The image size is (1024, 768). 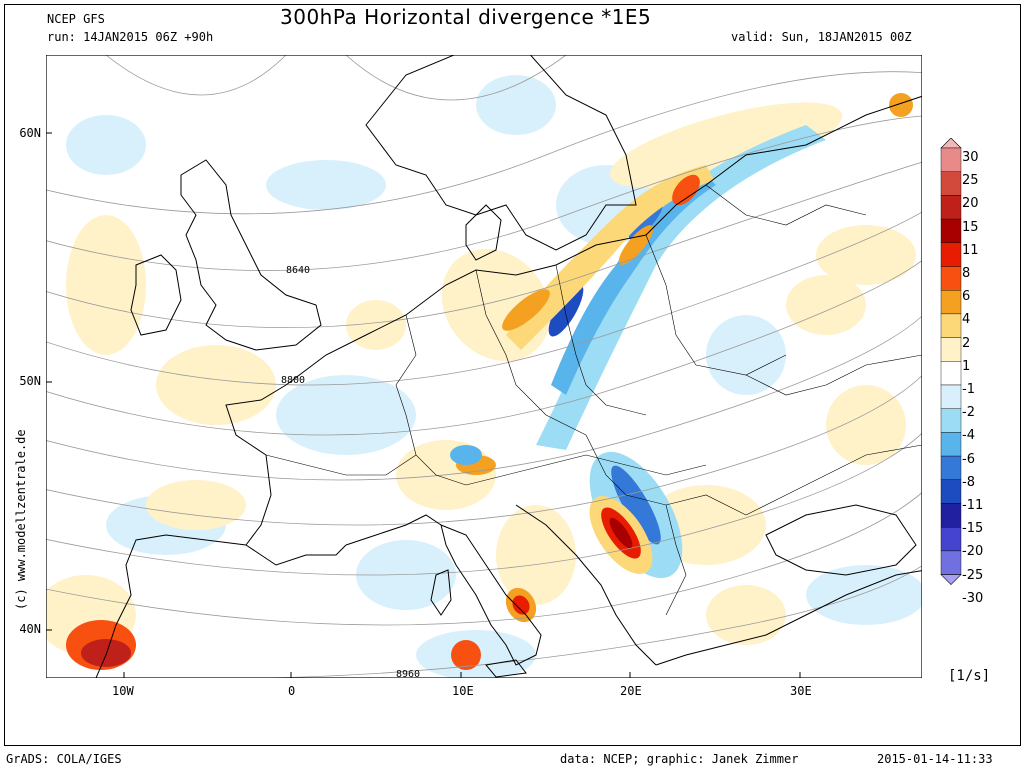 What do you see at coordinates (968, 436) in the screenshot?
I see `colorbar-level-label: -4` at bounding box center [968, 436].